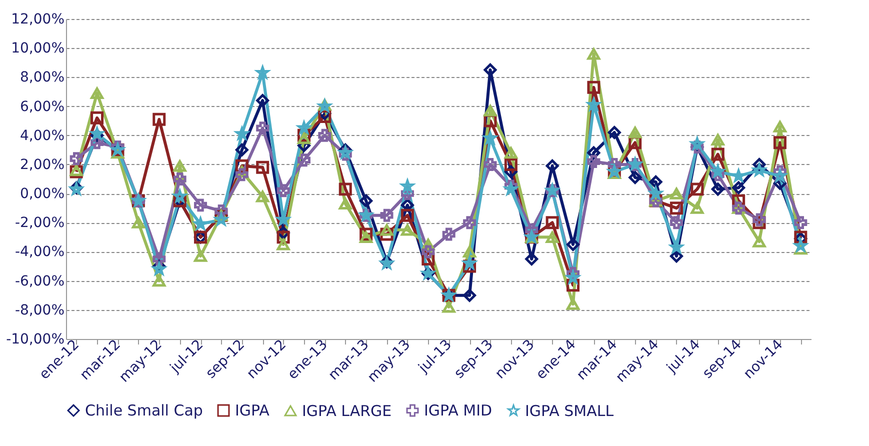 This screenshot has width=869, height=446. What do you see at coordinates (42, 194) in the screenshot?
I see `y-tick-label: 0,00%` at bounding box center [42, 194].